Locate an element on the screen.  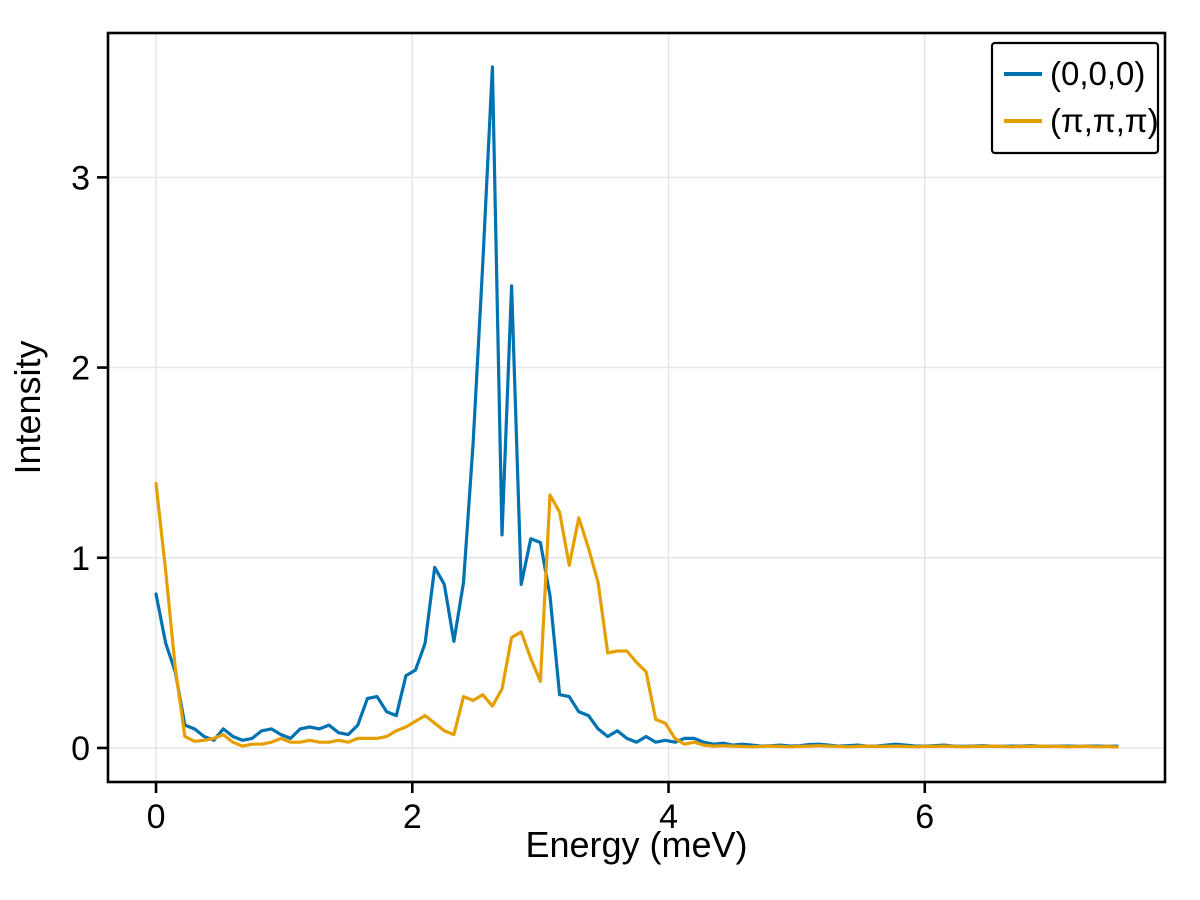
x-tick-label-3: 6 is located at coordinates (924, 817).